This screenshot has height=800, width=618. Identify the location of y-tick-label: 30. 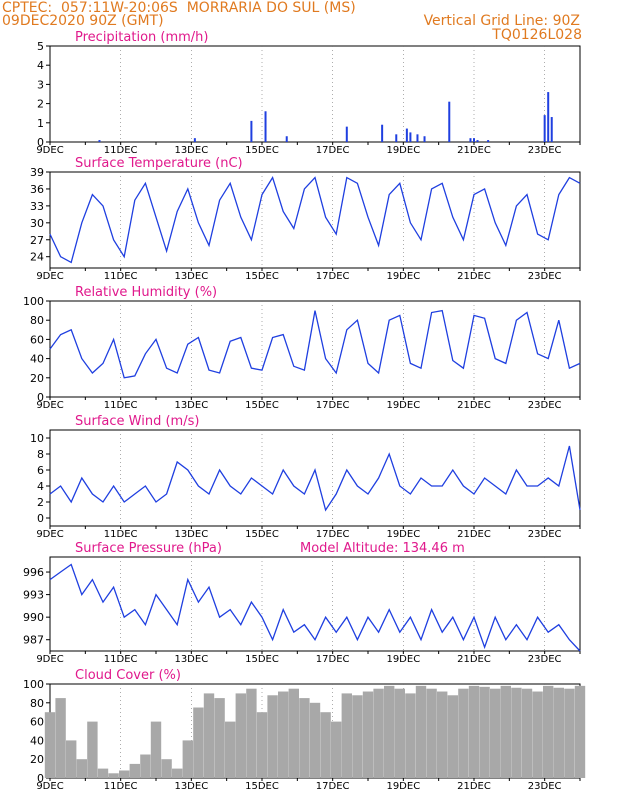
(37, 223).